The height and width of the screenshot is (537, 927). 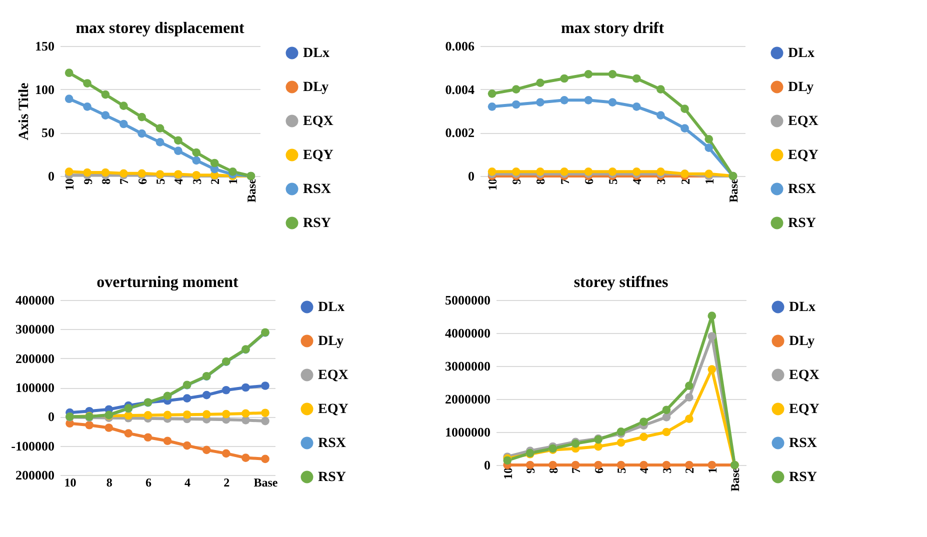 I want to click on y-tick-label: 300000, so click(x=35, y=329).